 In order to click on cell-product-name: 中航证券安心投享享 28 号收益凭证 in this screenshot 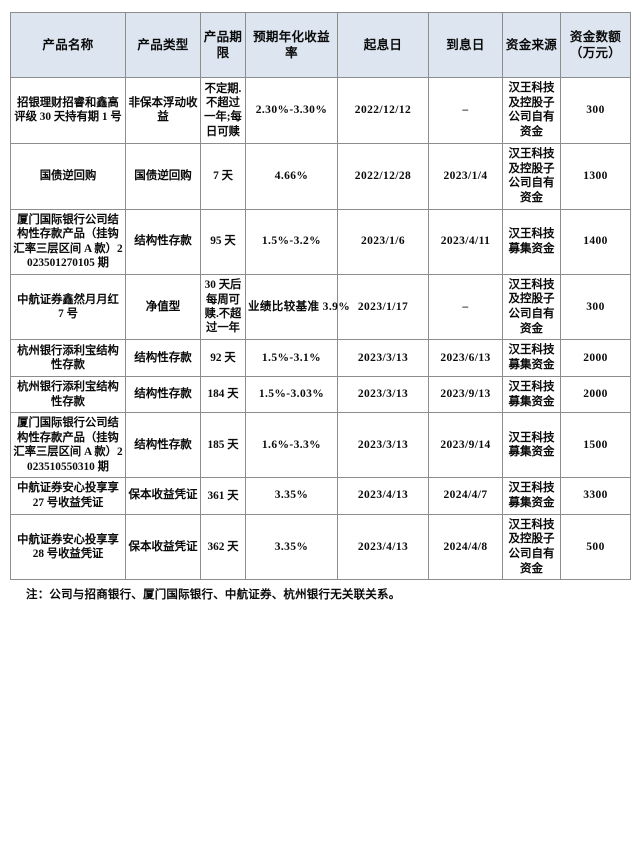, I will do `click(68, 547)`.